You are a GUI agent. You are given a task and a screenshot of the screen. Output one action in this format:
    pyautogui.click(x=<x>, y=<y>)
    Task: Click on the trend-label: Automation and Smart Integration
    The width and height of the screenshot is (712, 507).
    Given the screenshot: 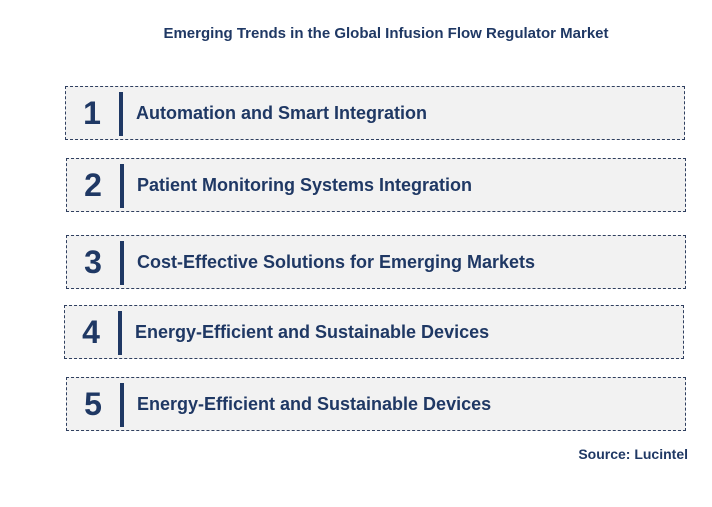 What is the action you would take?
    pyautogui.click(x=282, y=112)
    